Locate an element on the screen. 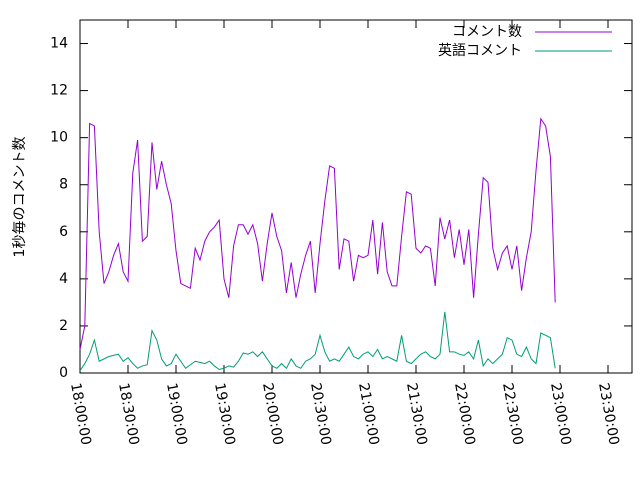  legend-label: コメント数 is located at coordinates (487, 32).